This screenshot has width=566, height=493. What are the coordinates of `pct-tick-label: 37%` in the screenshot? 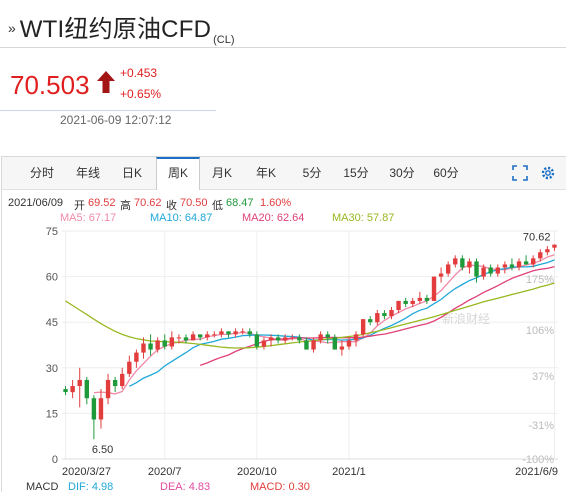 It's located at (543, 377).